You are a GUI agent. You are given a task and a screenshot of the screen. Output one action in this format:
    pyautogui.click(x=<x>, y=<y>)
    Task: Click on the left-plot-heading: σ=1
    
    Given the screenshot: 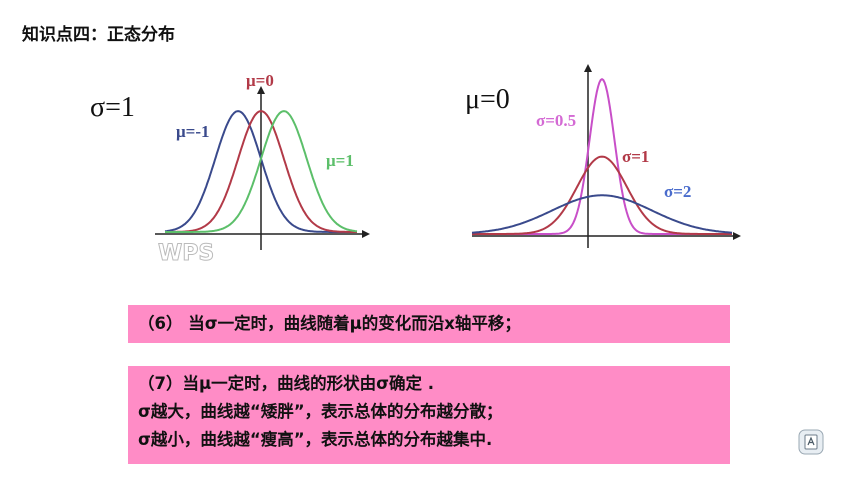 What is the action you would take?
    pyautogui.click(x=112, y=107)
    